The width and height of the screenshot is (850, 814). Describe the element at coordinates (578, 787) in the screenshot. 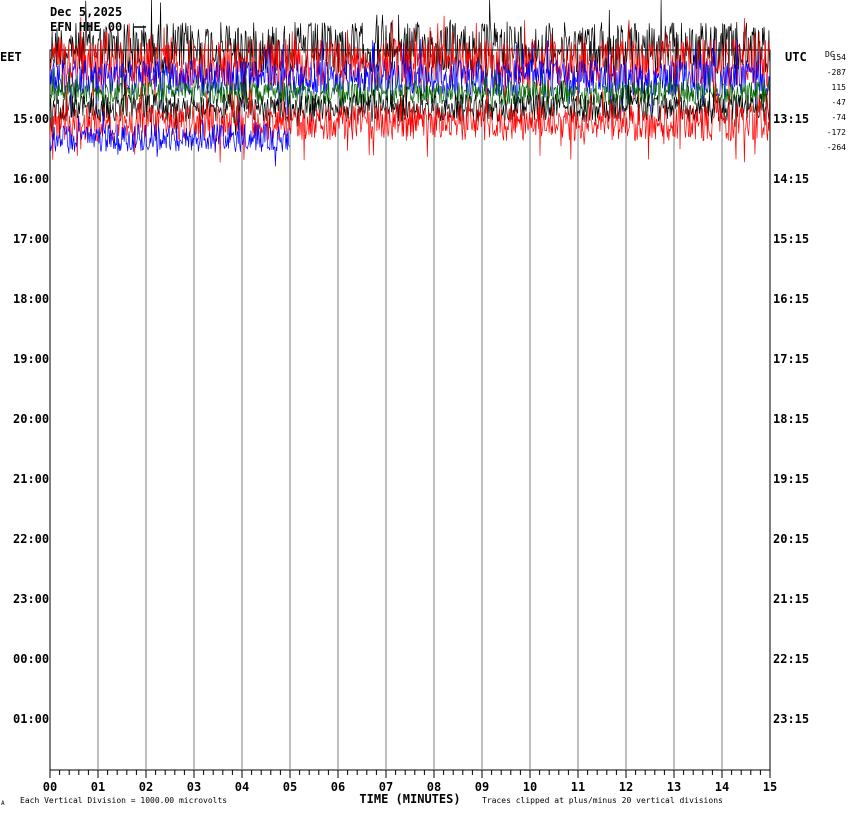

I see `x-tick-label: 11` at that location.